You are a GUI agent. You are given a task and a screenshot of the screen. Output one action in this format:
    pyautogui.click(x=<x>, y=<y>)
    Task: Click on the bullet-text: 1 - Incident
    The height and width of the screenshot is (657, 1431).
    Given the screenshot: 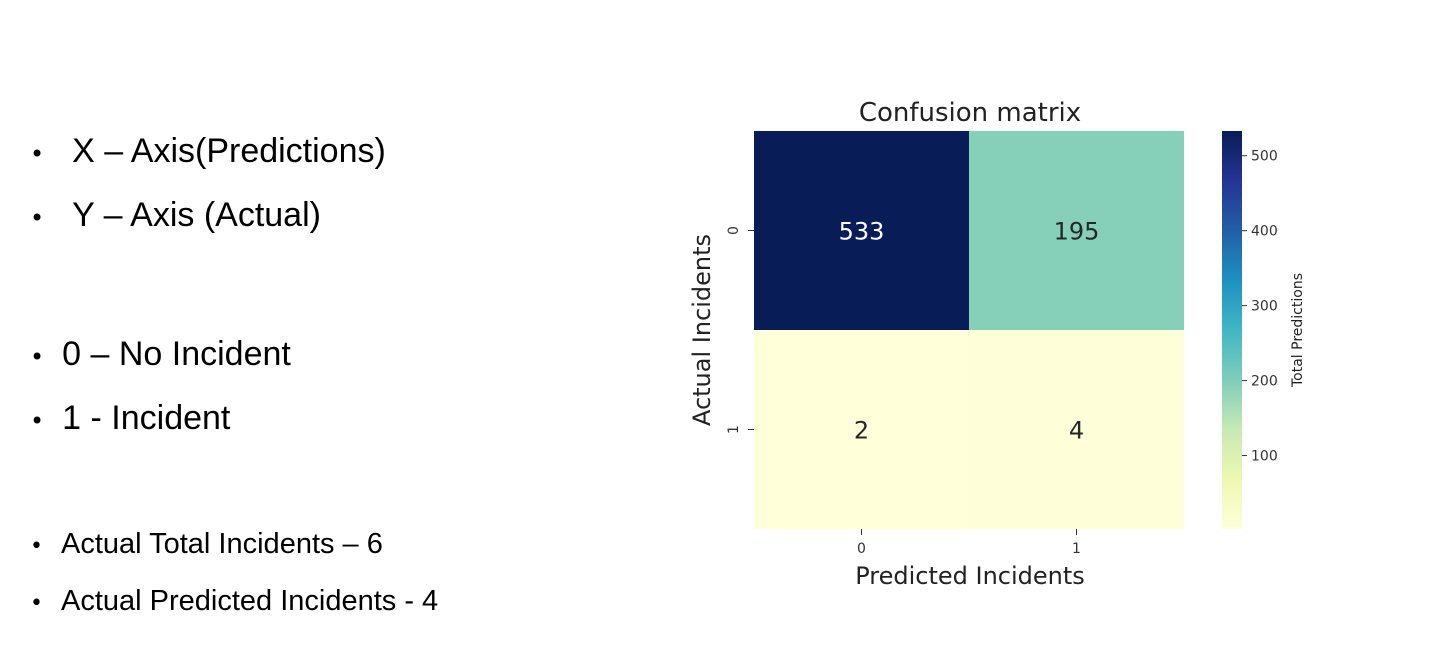 What is the action you would take?
    pyautogui.click(x=146, y=418)
    